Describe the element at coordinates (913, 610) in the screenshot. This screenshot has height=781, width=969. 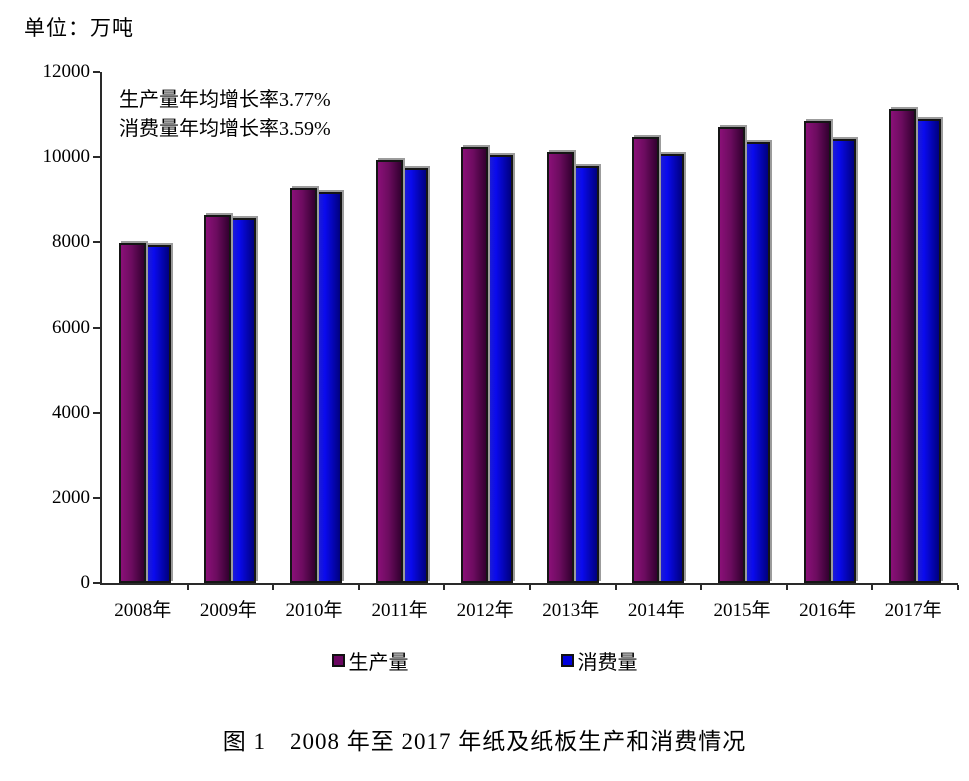
I see `x-category-label: 2017年` at that location.